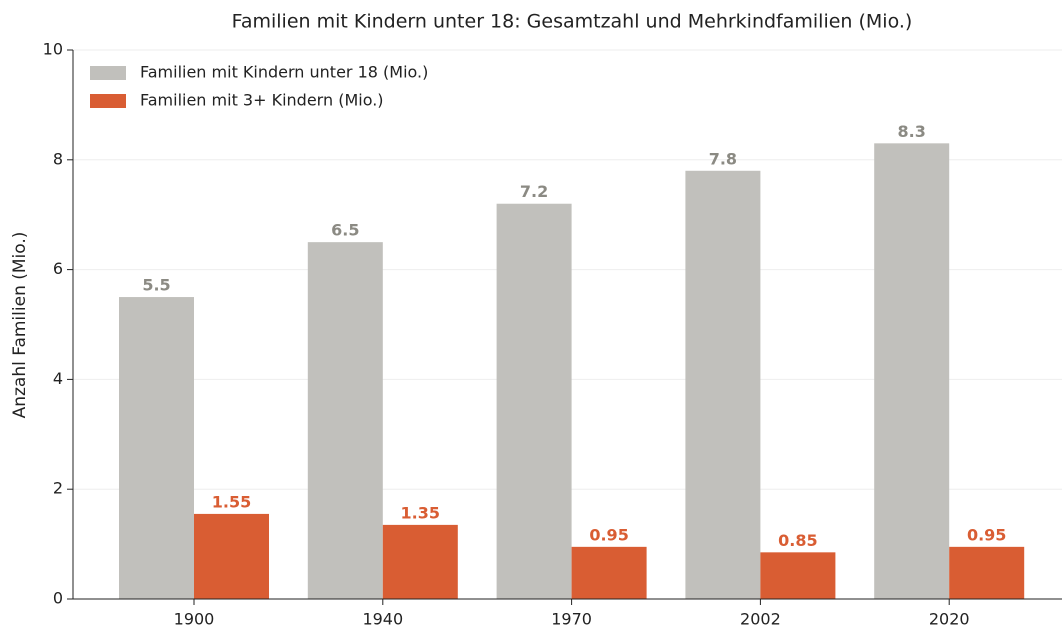  I want to click on y-tick-label: 8, so click(58, 158).